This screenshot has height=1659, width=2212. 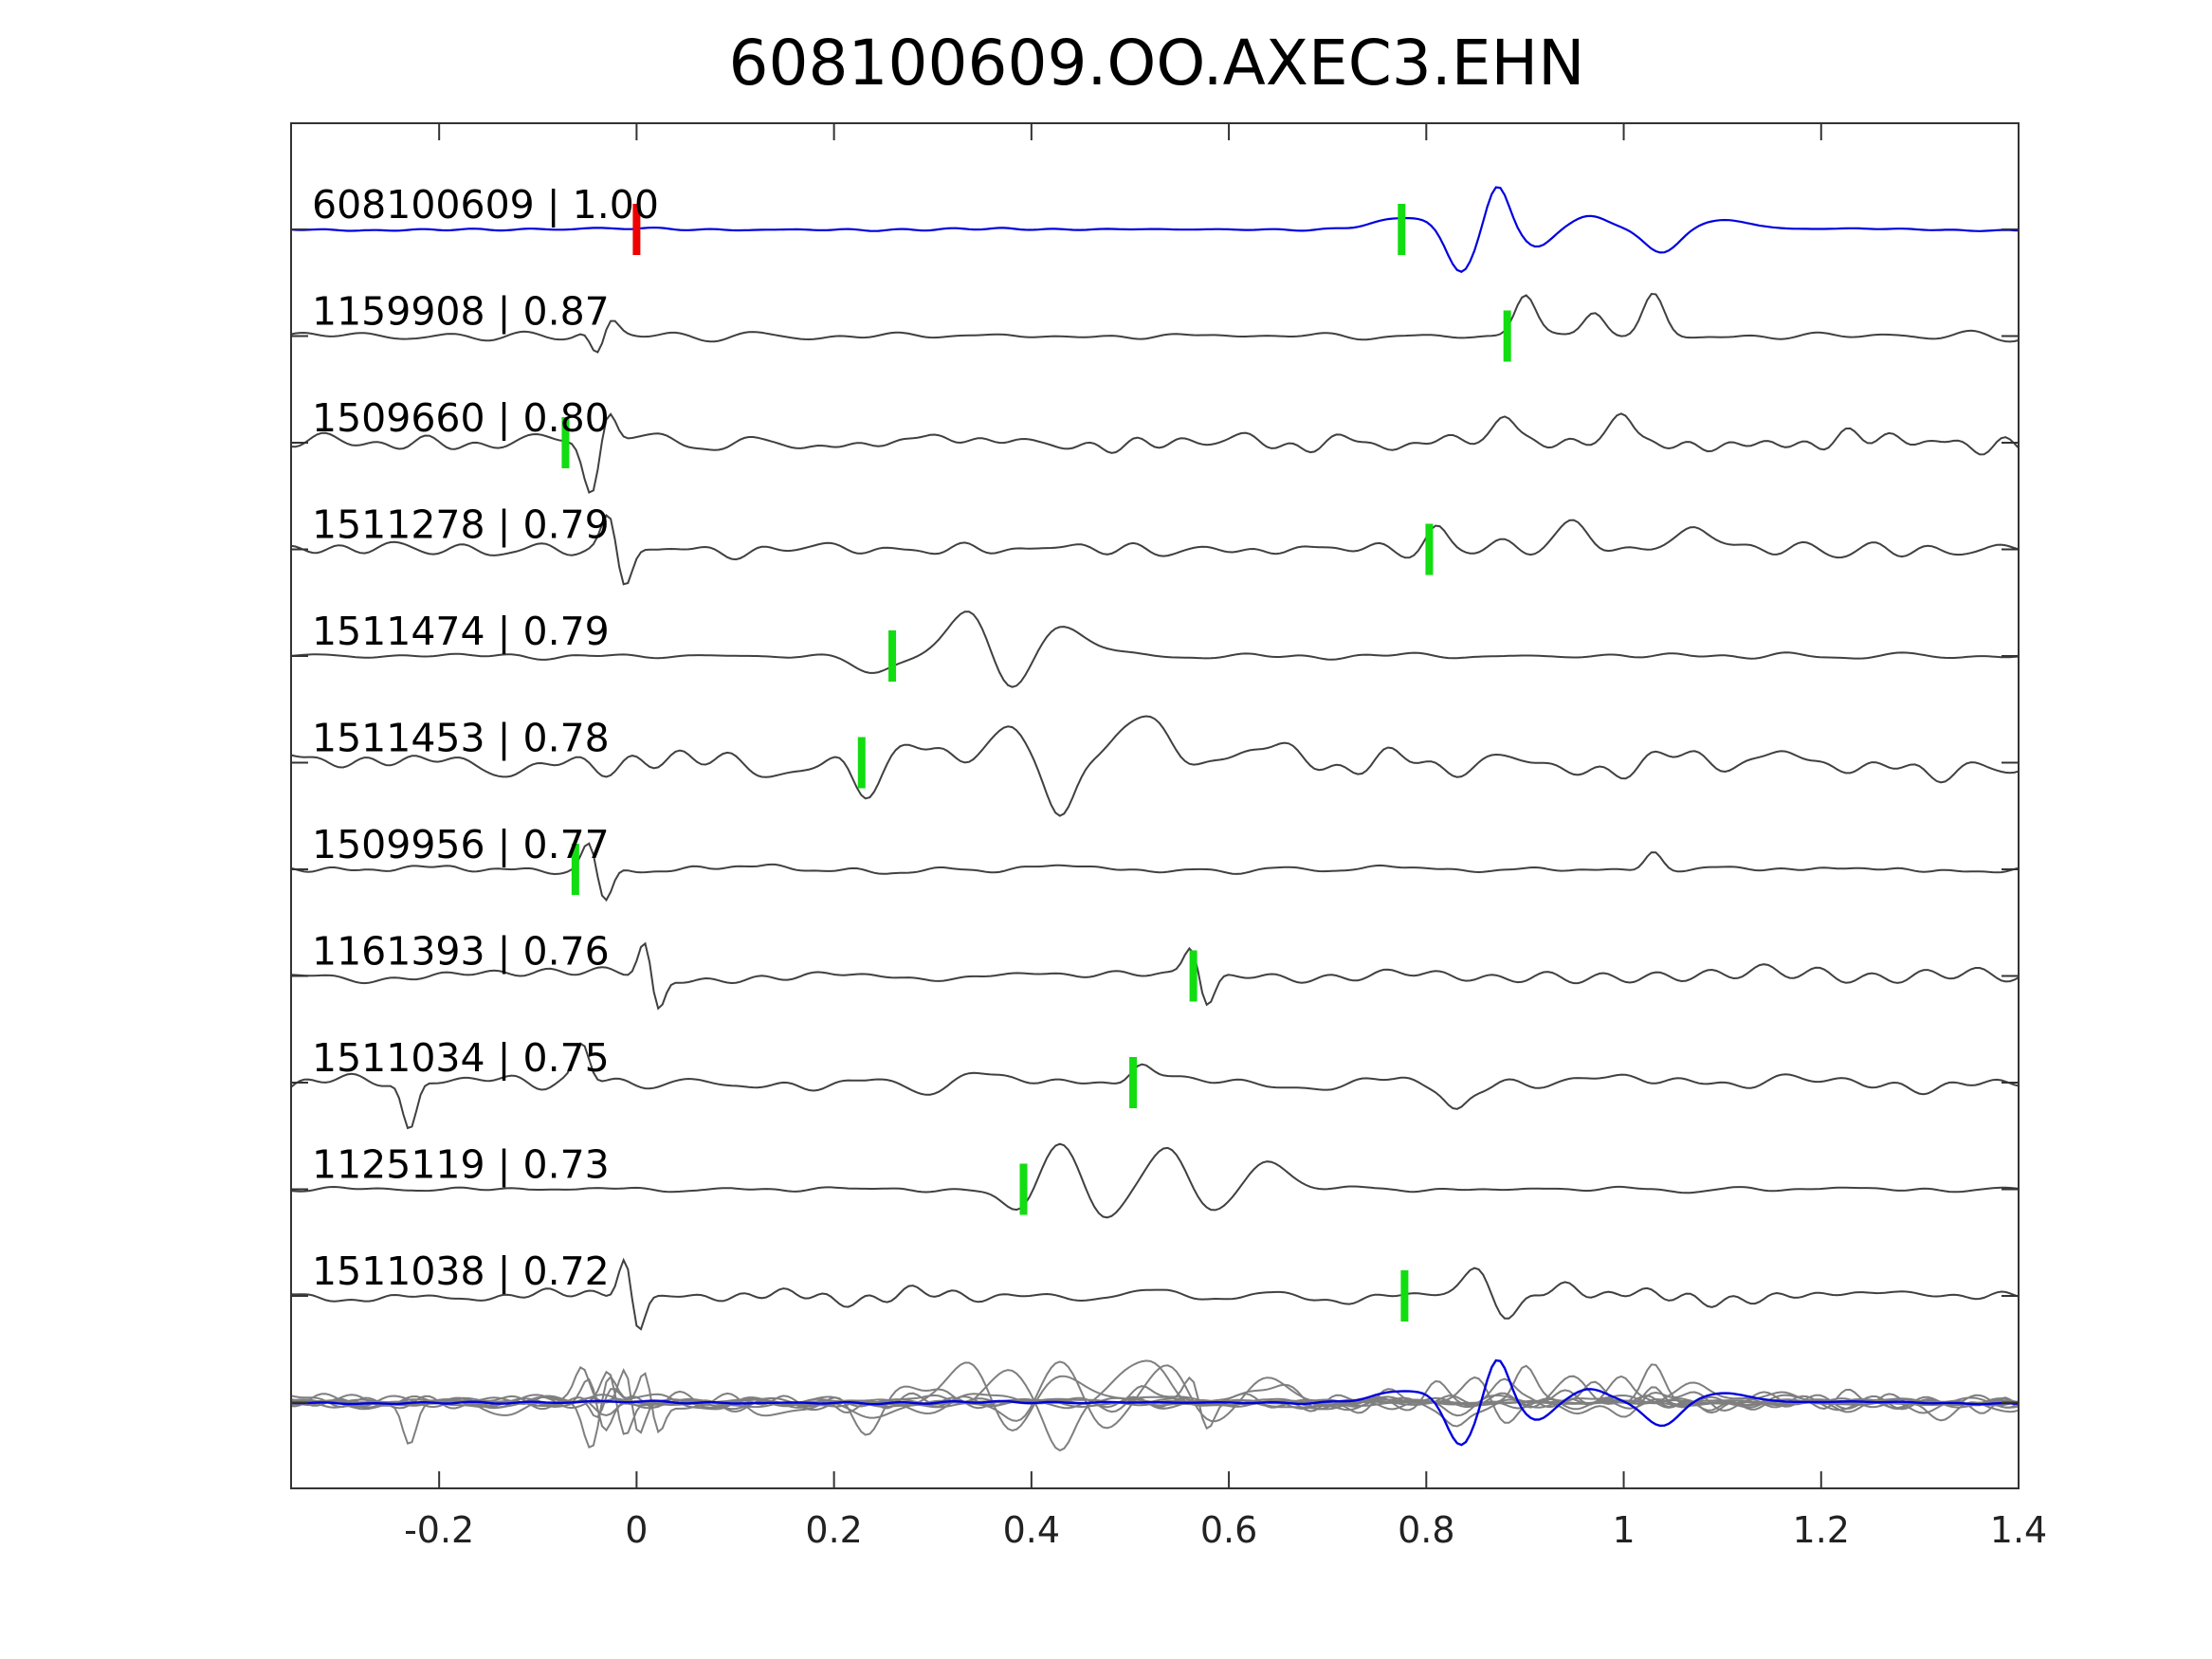 What do you see at coordinates (1821, 1530) in the screenshot?
I see `x-tick-label: 1.2` at bounding box center [1821, 1530].